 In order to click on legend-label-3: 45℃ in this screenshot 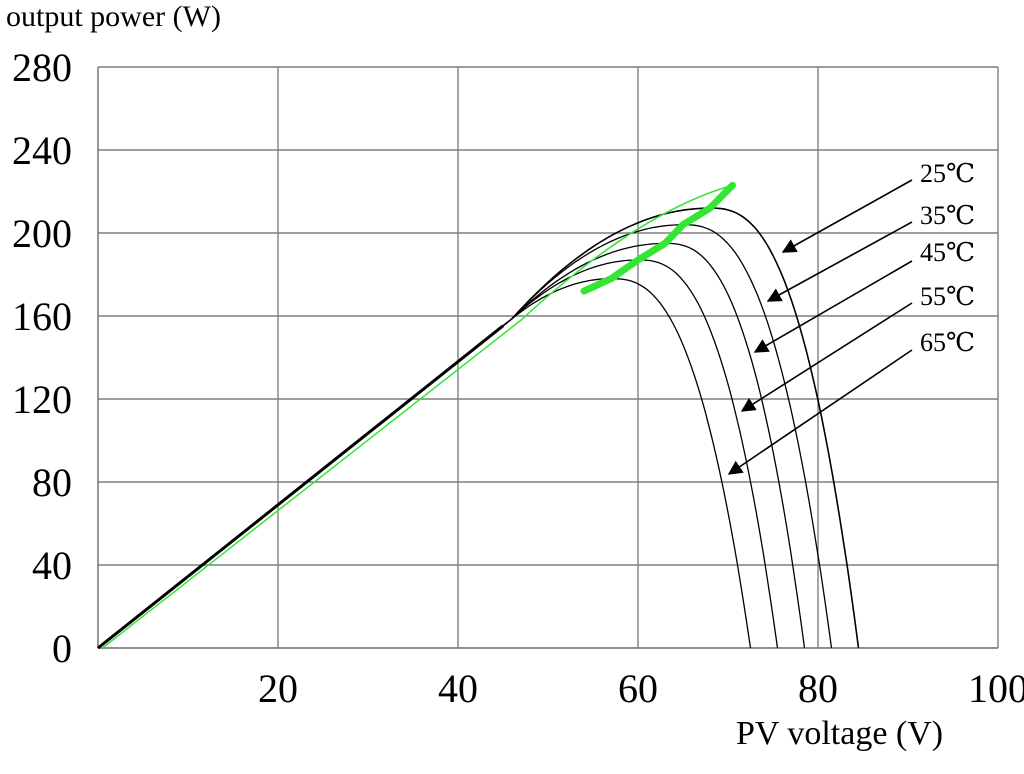, I will do `click(947, 252)`.